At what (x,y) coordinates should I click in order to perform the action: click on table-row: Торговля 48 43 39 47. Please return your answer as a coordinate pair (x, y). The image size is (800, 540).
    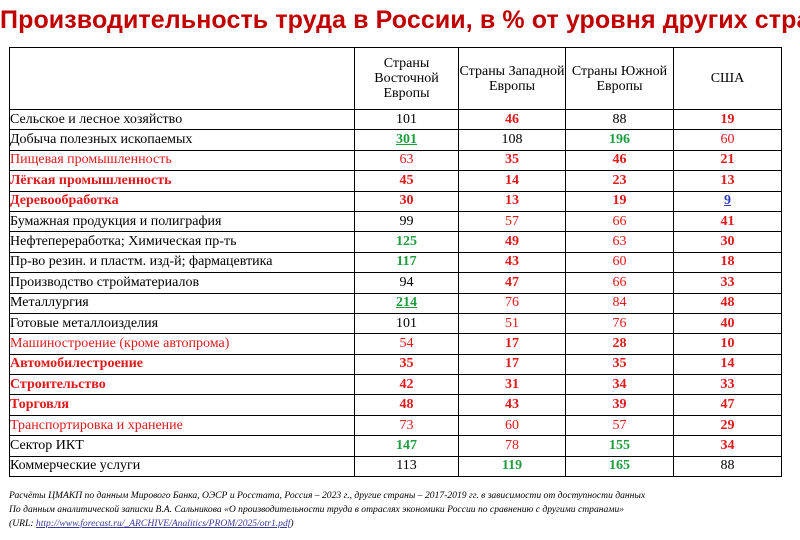
    Looking at the image, I should click on (395, 405).